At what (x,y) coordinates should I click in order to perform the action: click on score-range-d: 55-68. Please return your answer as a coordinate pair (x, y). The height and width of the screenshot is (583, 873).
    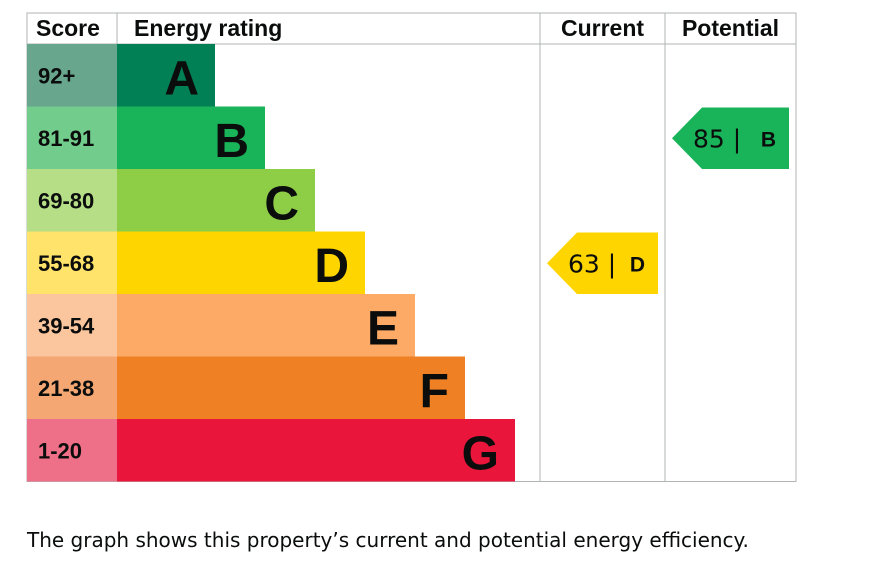
    Looking at the image, I should click on (66, 263).